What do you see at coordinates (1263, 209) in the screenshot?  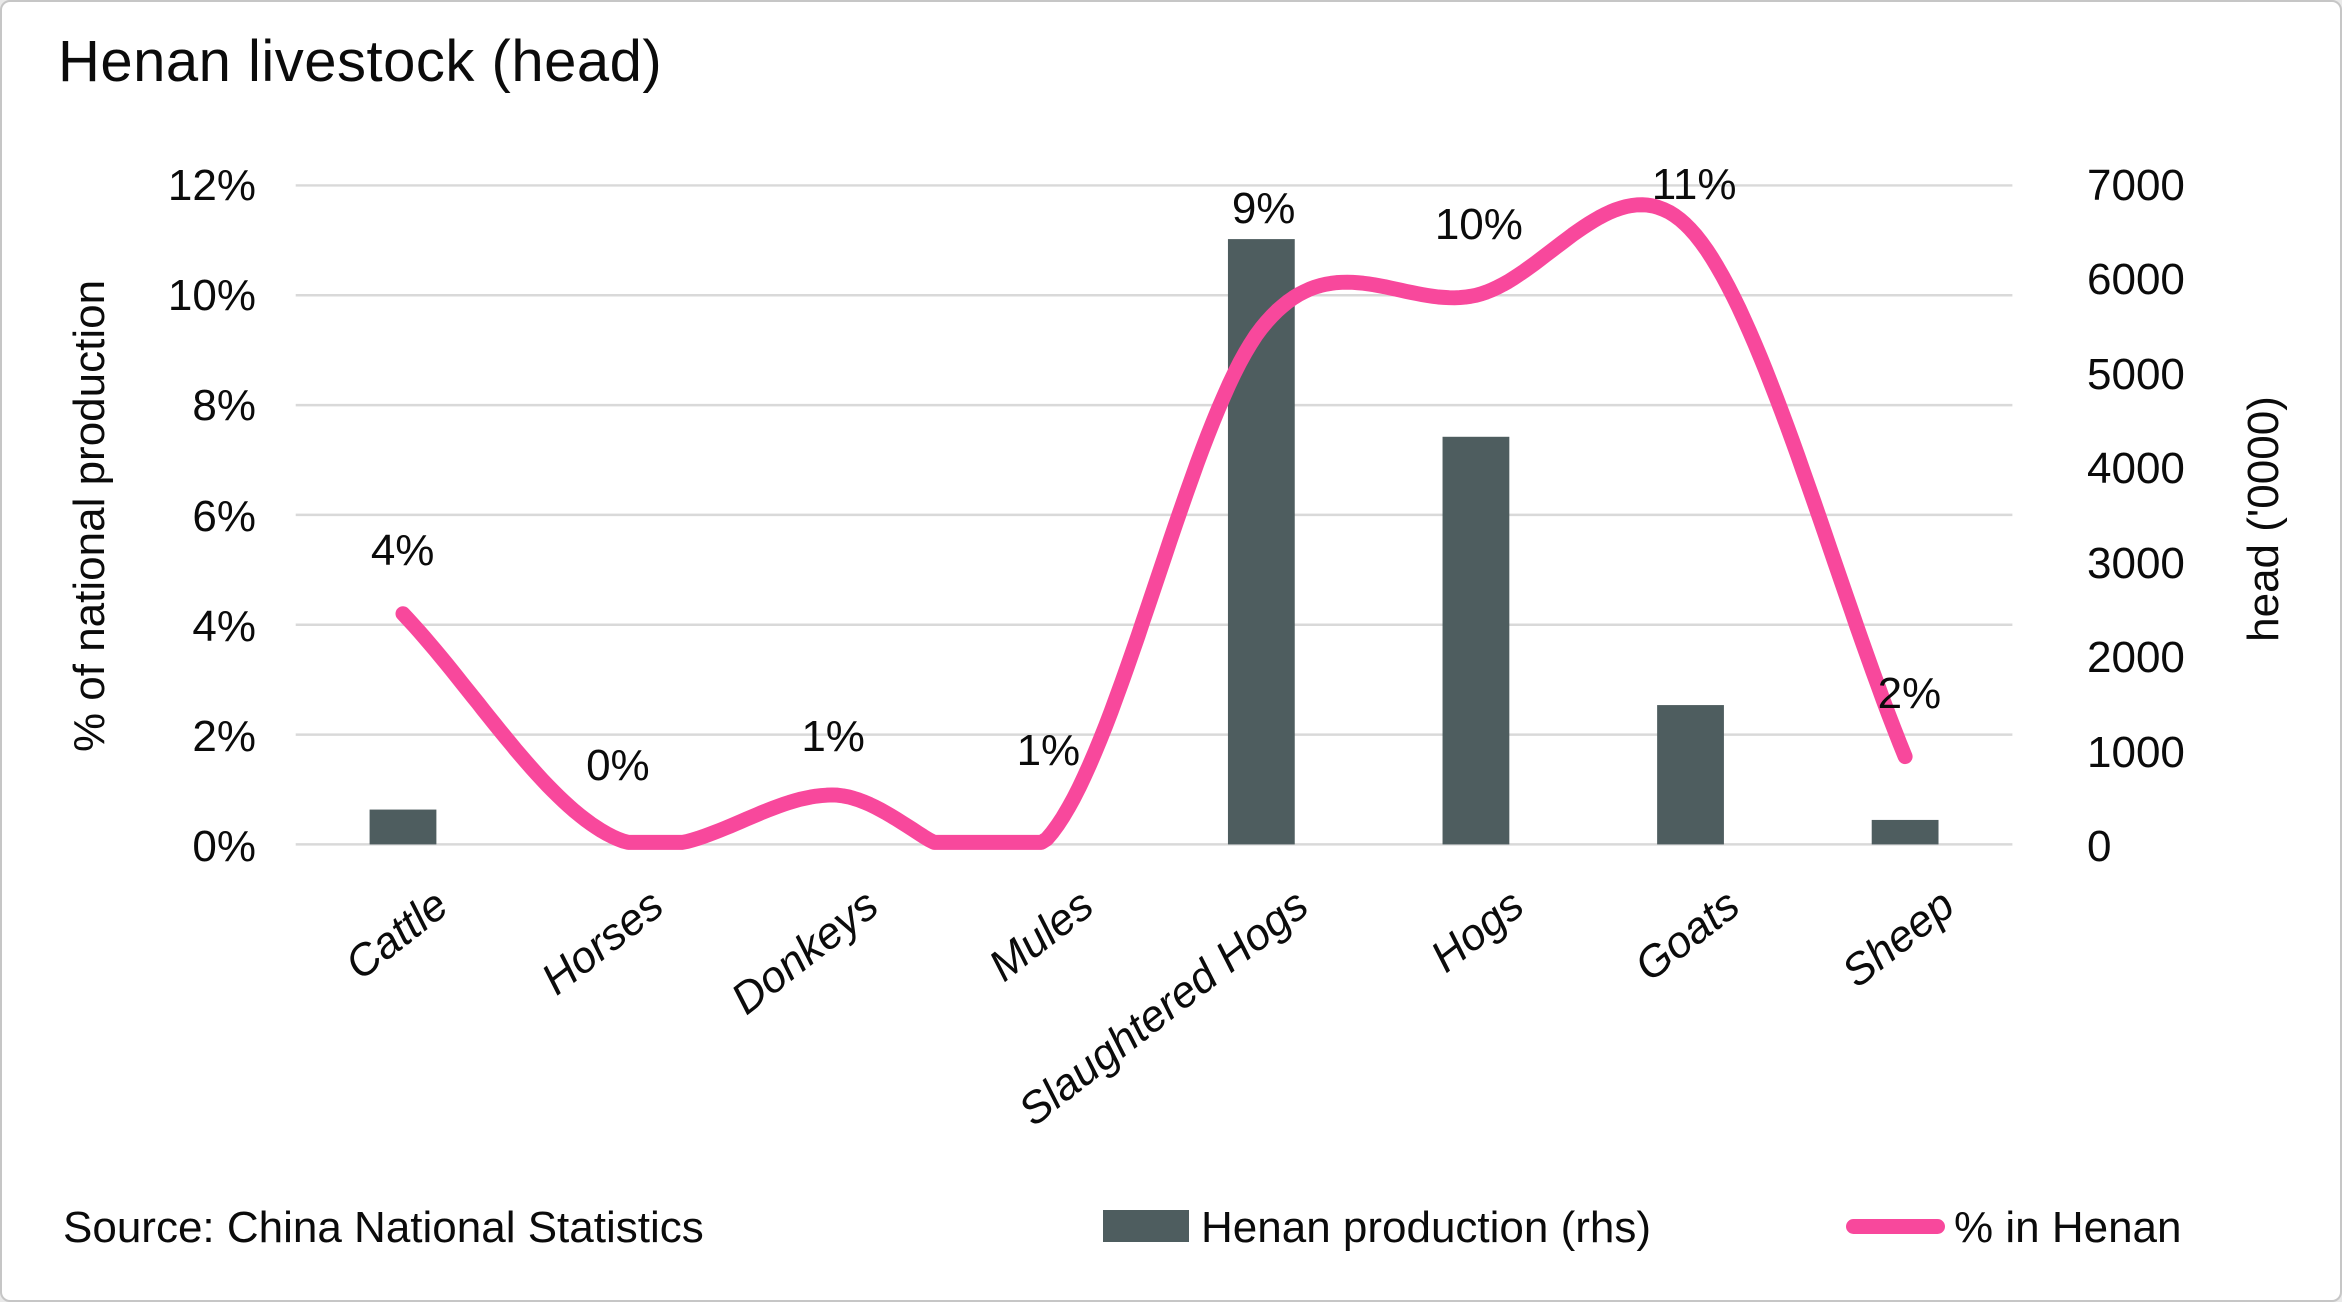 I see `data-label-slaughtered-hogs: 9%` at bounding box center [1263, 209].